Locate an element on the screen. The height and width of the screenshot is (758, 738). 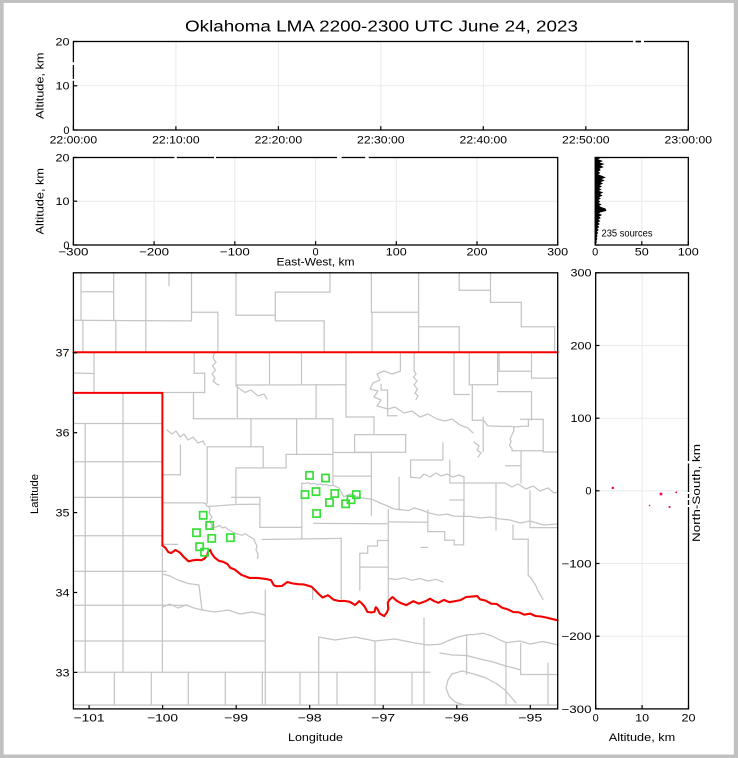
svg-text: 22:30:00 is located at coordinates (381, 141).